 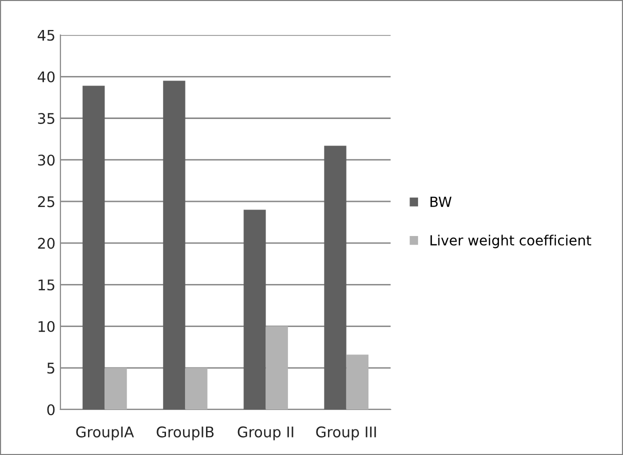 I want to click on legend-label: Liver weight coefficient, so click(x=511, y=241).